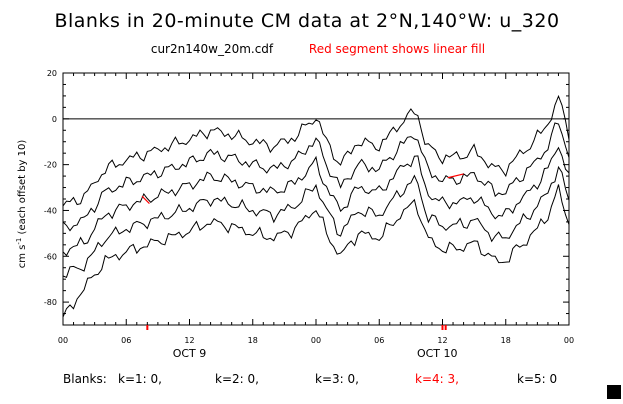  What do you see at coordinates (296, 327) in the screenshot?
I see `blank-markers` at bounding box center [296, 327].